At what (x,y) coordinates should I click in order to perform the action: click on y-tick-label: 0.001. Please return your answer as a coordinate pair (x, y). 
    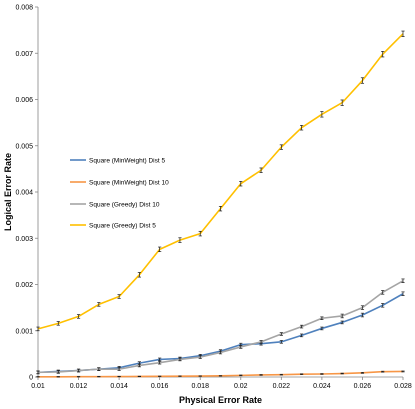
    Looking at the image, I should click on (24, 331).